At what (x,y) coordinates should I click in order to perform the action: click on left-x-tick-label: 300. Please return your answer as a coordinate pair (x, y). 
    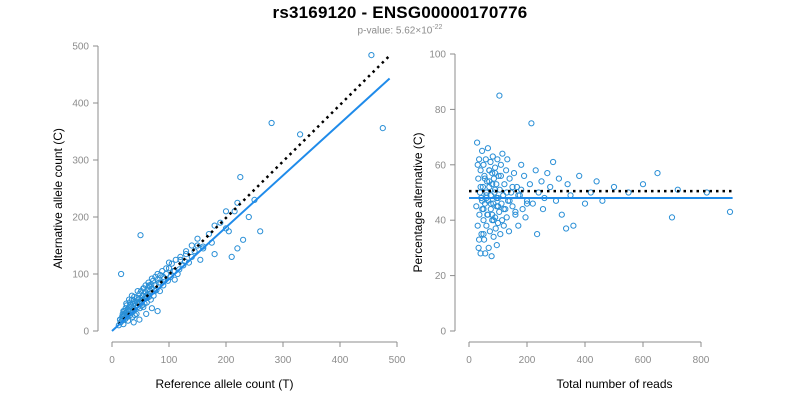
    Looking at the image, I should click on (283, 360).